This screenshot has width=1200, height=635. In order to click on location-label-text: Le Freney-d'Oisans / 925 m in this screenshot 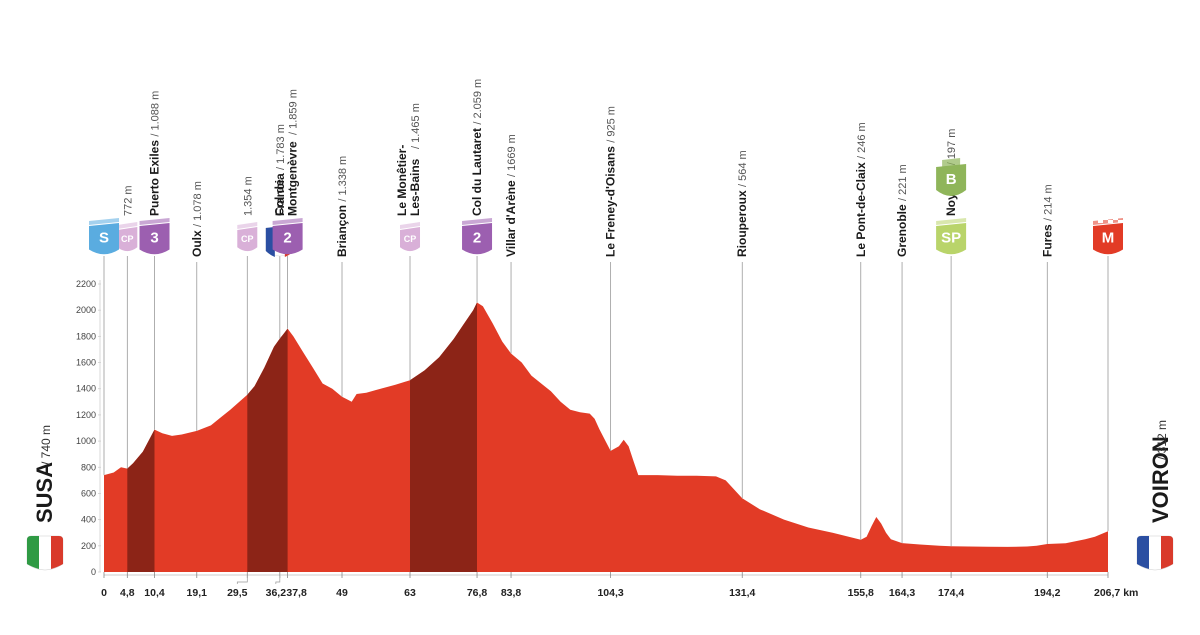, I will do `click(611, 181)`.